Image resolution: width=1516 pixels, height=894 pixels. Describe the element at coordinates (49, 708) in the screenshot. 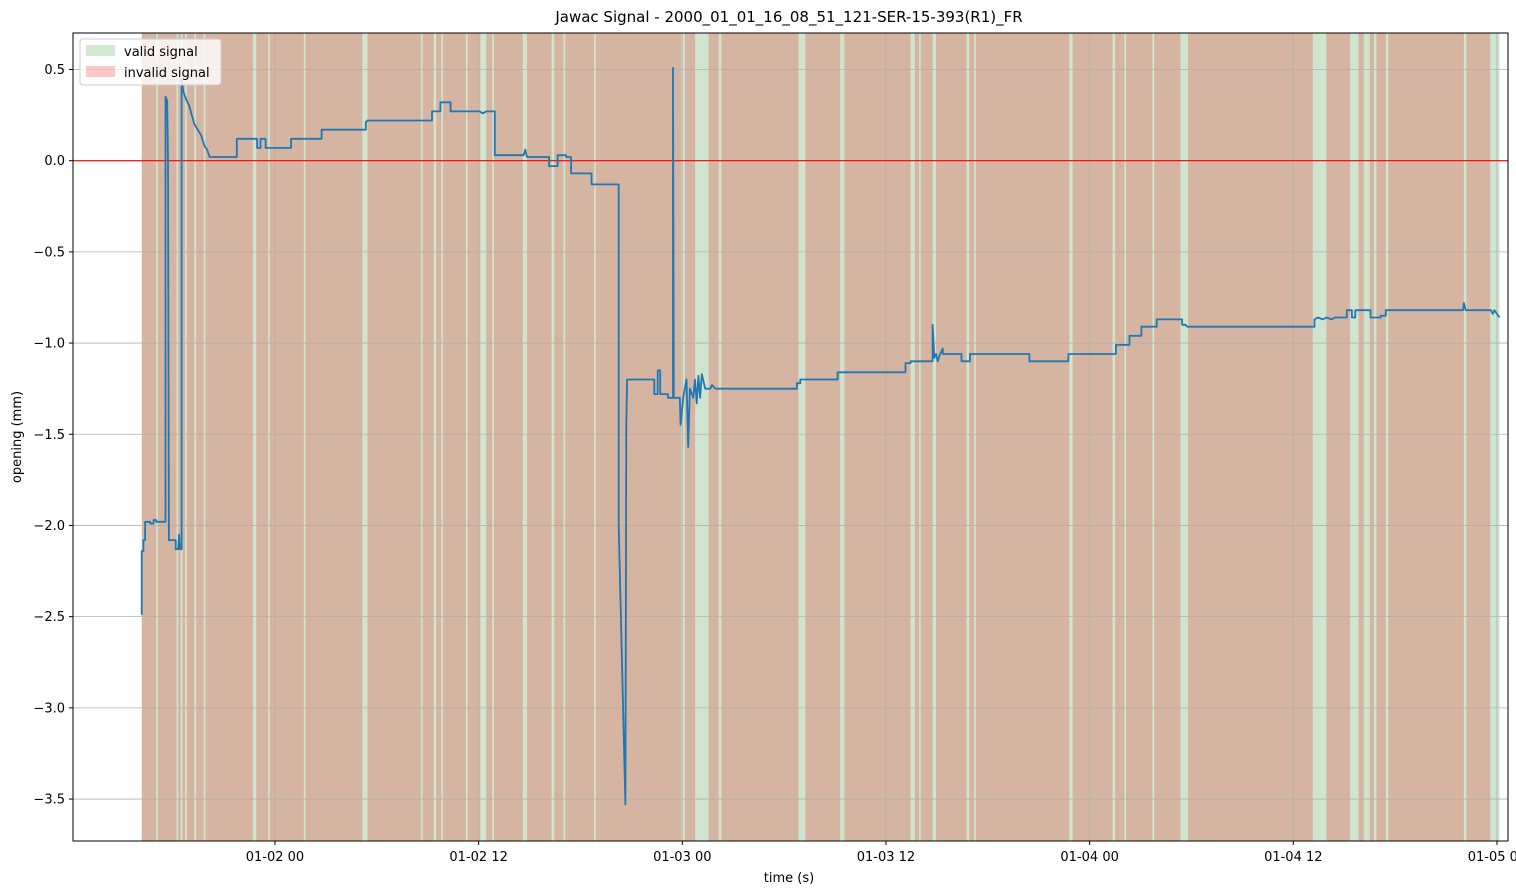

I see `y-tick-label: −3.0` at that location.